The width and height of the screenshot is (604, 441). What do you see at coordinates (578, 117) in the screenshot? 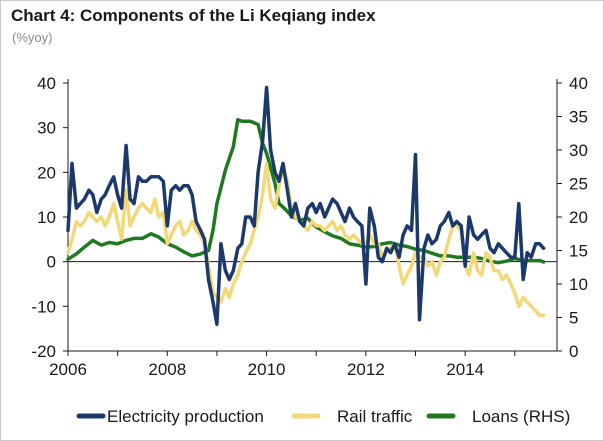
I see `right-tick-label: 35` at bounding box center [578, 117].